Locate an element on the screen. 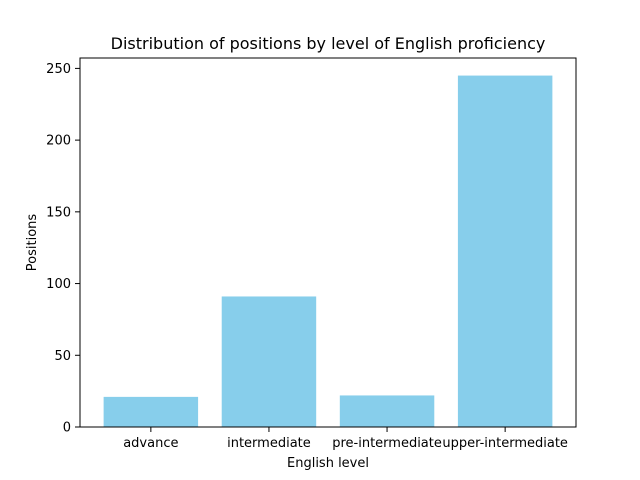  y-tick-label: 250 is located at coordinates (58, 69).